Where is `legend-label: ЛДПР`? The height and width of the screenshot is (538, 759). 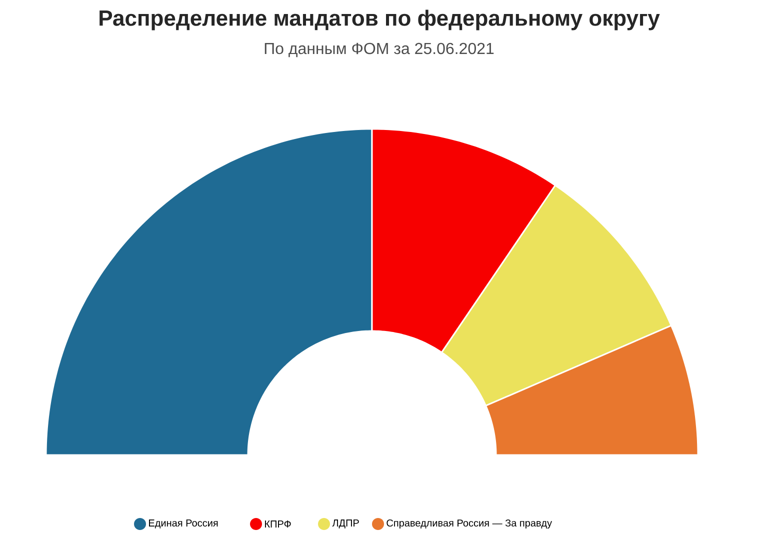 legend-label: ЛДПР is located at coordinates (345, 524).